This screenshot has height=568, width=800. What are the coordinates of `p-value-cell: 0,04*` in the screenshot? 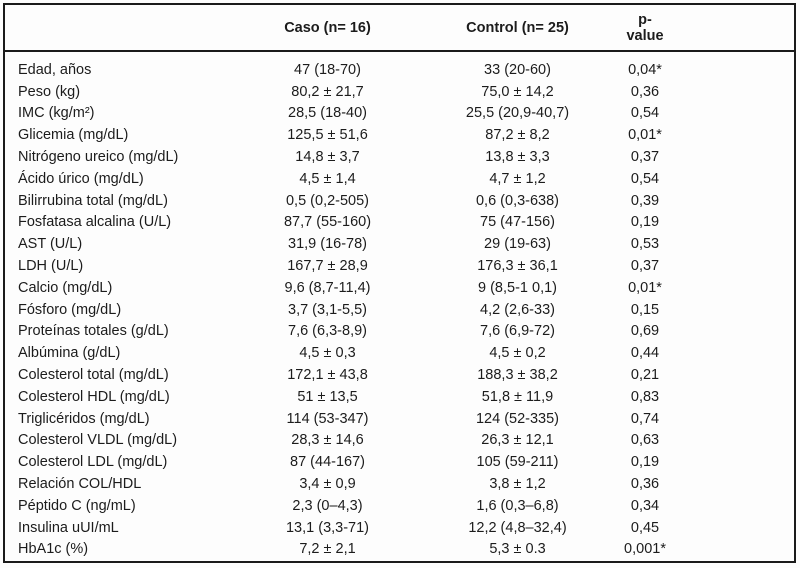 It's located at (645, 69).